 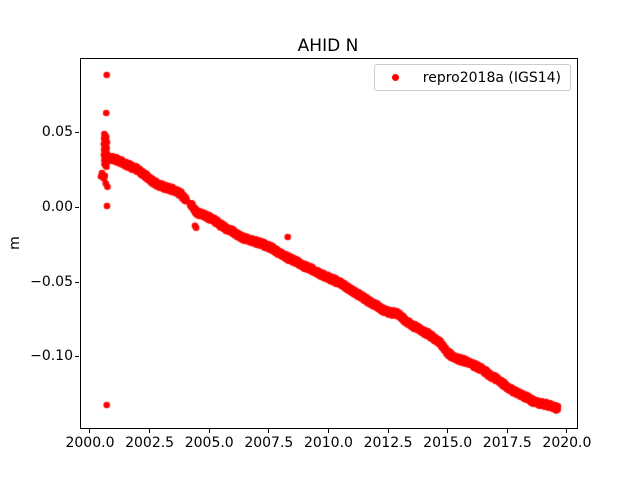 What do you see at coordinates (209, 443) in the screenshot?
I see `x-tick-label: 2005.0` at bounding box center [209, 443].